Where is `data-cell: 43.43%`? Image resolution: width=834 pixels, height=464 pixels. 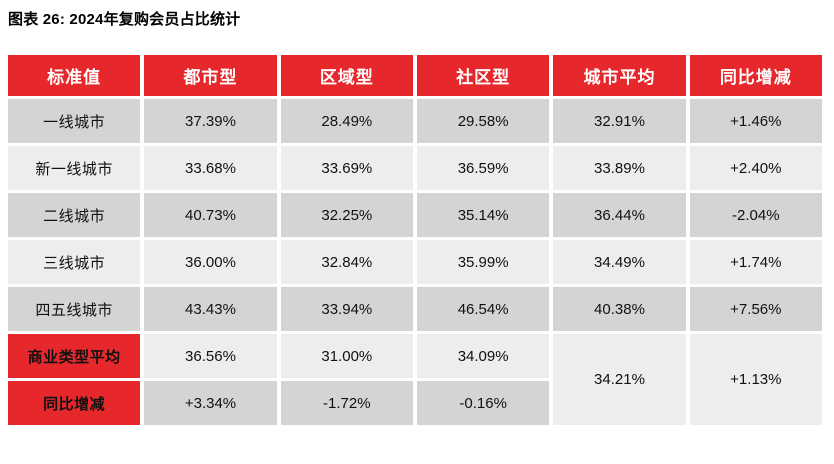
data-cell: 43.43% is located at coordinates (210, 309).